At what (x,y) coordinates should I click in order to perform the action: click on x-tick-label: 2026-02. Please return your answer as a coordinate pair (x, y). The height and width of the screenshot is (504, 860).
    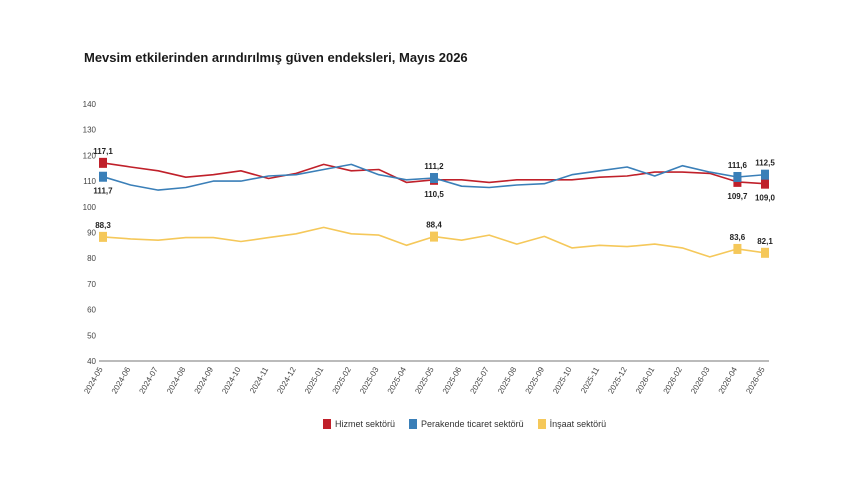
    Looking at the image, I should click on (673, 380).